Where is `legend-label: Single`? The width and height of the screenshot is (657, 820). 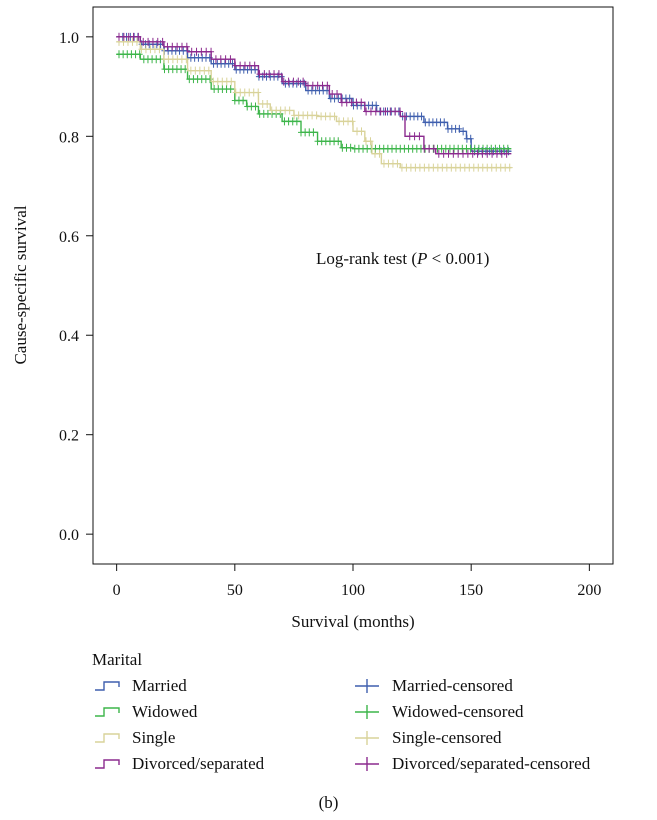
legend-label: Single is located at coordinates (154, 737).